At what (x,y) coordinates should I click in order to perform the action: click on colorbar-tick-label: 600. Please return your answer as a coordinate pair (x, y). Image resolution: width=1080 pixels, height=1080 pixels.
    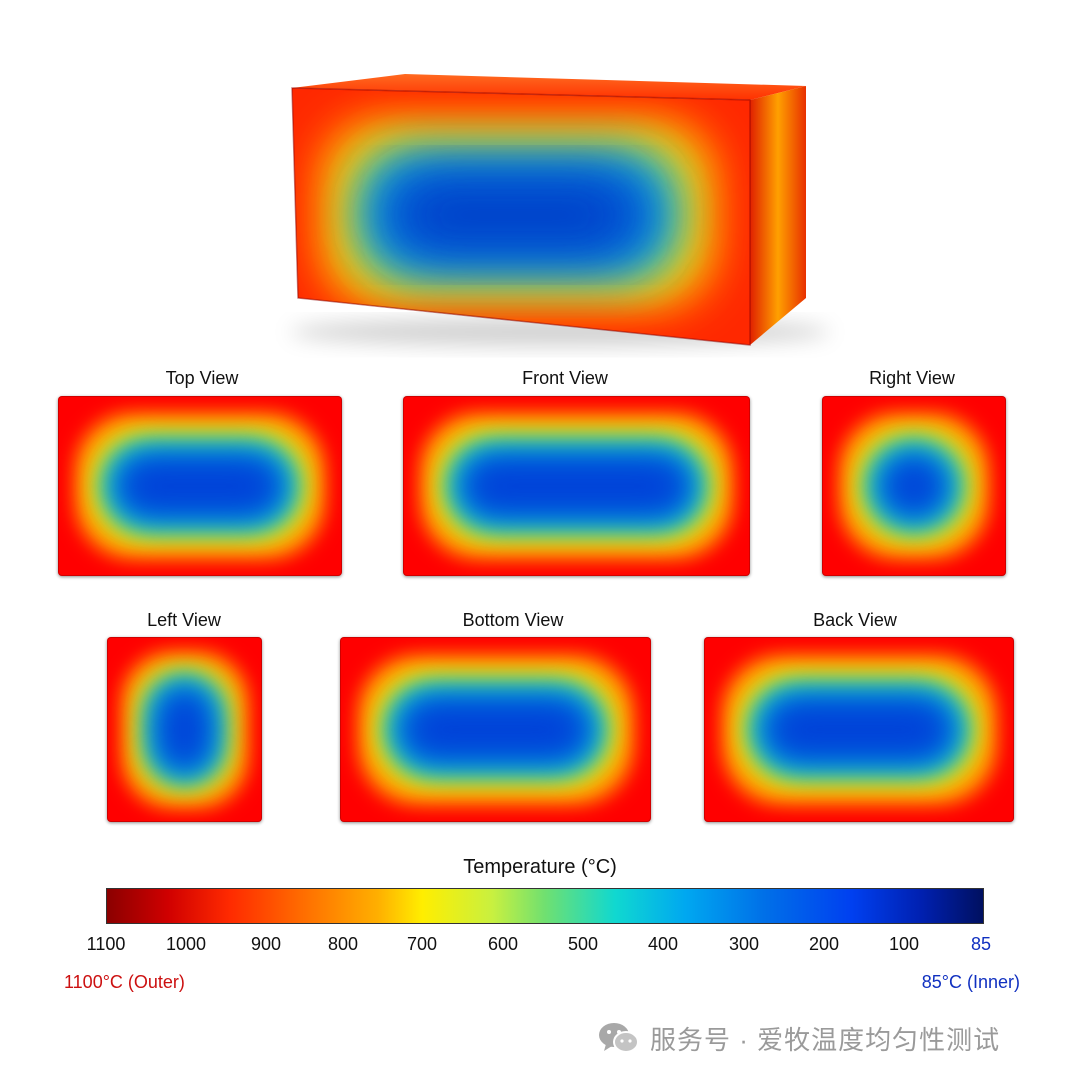
    Looking at the image, I should click on (503, 944).